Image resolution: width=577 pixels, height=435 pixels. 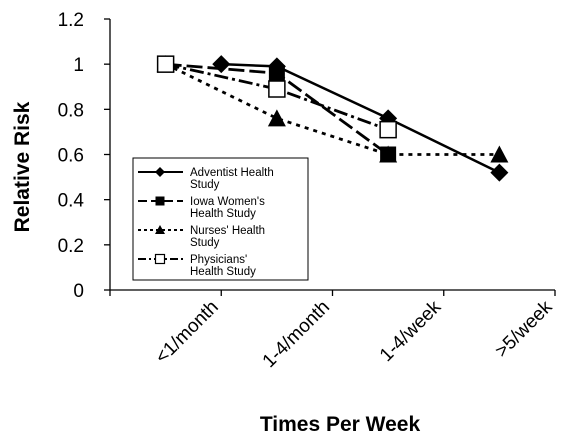 I want to click on y-tick-label: 1, so click(x=78, y=65).